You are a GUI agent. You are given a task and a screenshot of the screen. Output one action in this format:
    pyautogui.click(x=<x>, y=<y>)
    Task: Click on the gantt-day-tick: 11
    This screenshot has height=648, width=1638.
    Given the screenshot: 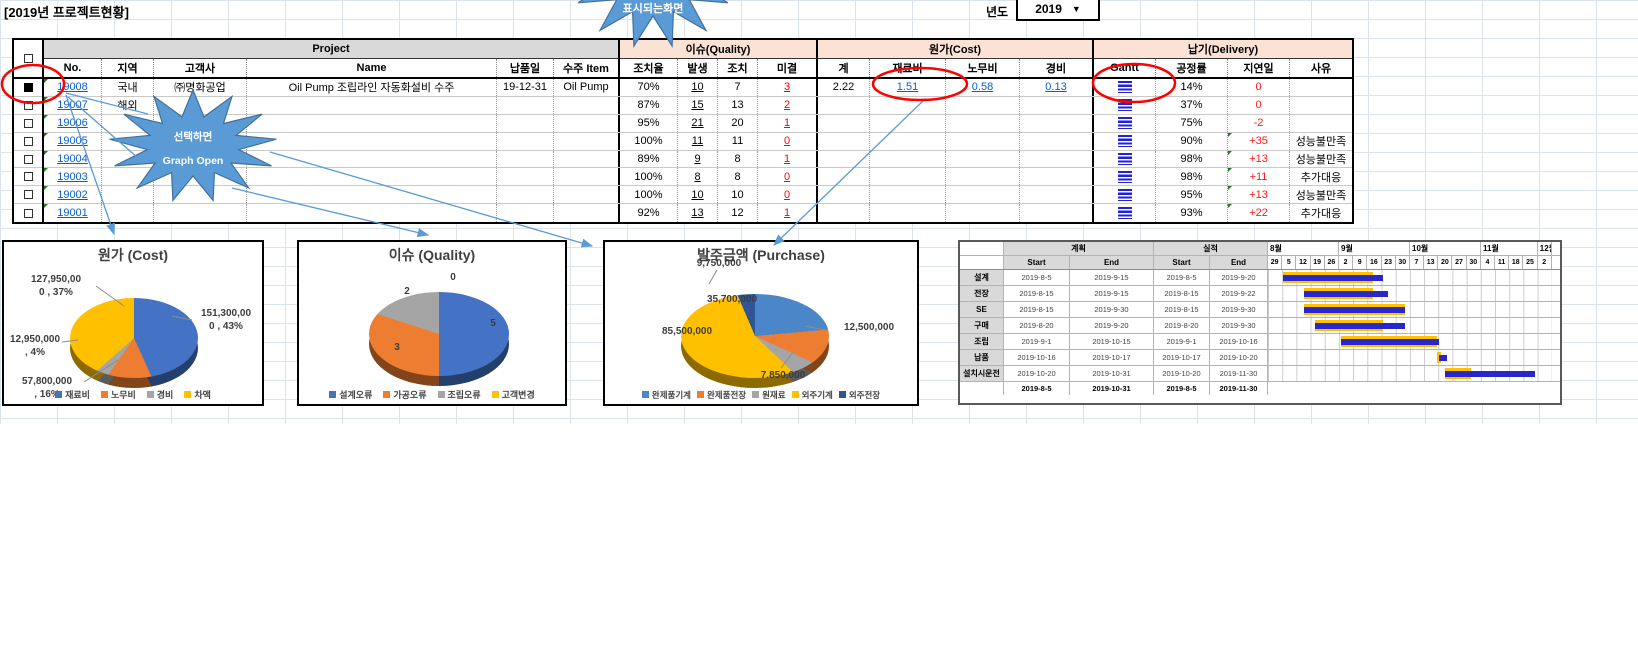 What is the action you would take?
    pyautogui.click(x=1502, y=262)
    